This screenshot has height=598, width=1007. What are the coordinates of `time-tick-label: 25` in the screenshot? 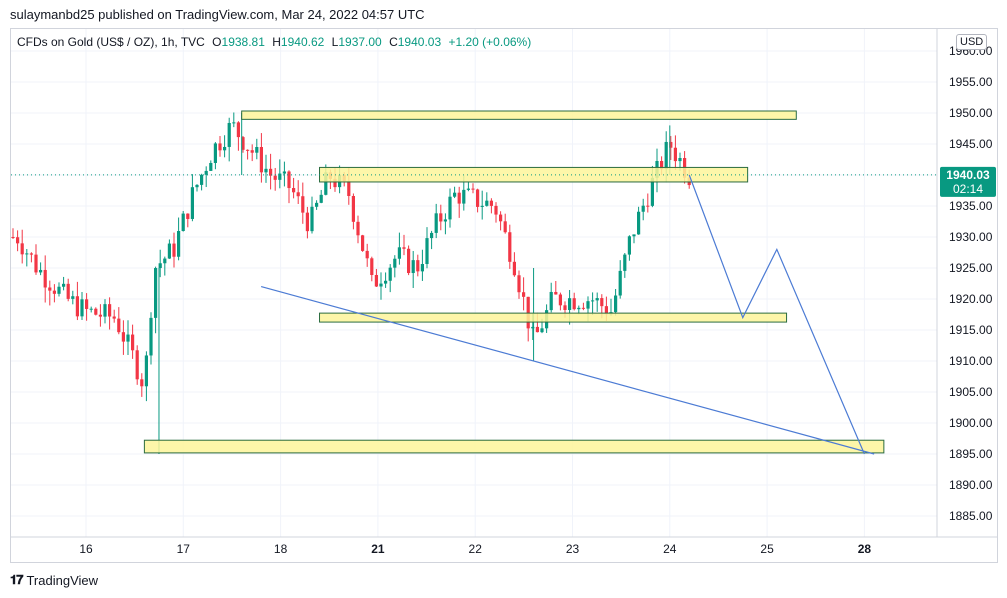 It's located at (767, 549).